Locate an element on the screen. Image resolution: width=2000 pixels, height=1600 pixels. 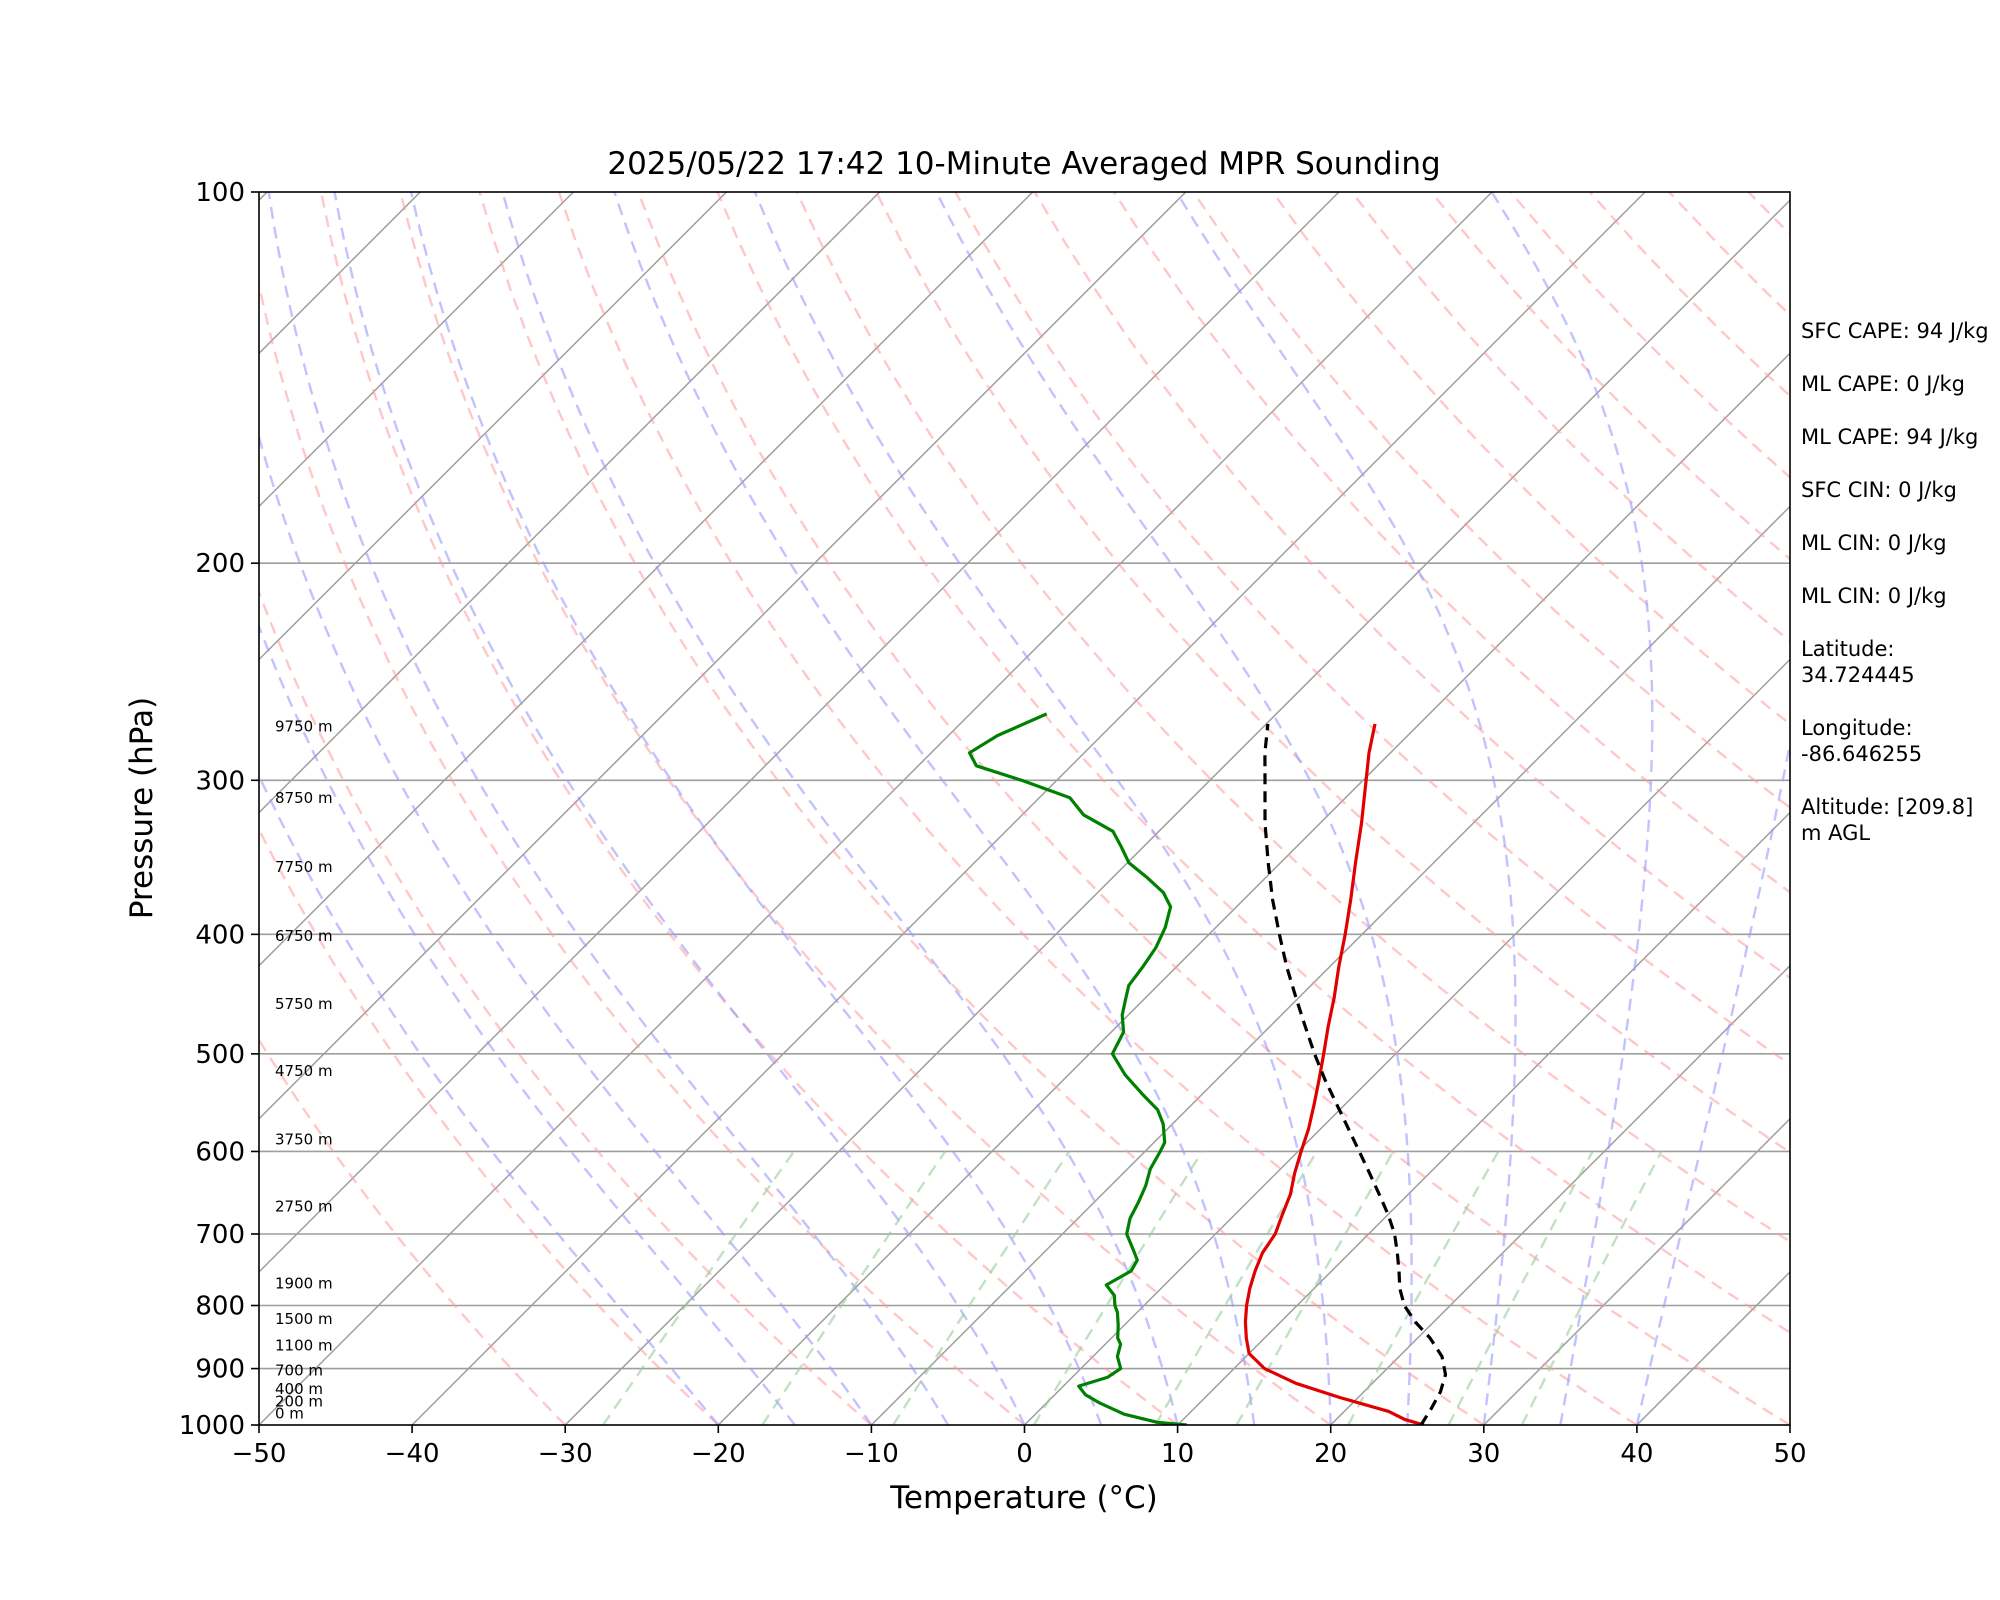
x-axis-ticks: −50 −40 −30 −20 −10 0 10 20 30 40 50 is located at coordinates (1019, 1447).